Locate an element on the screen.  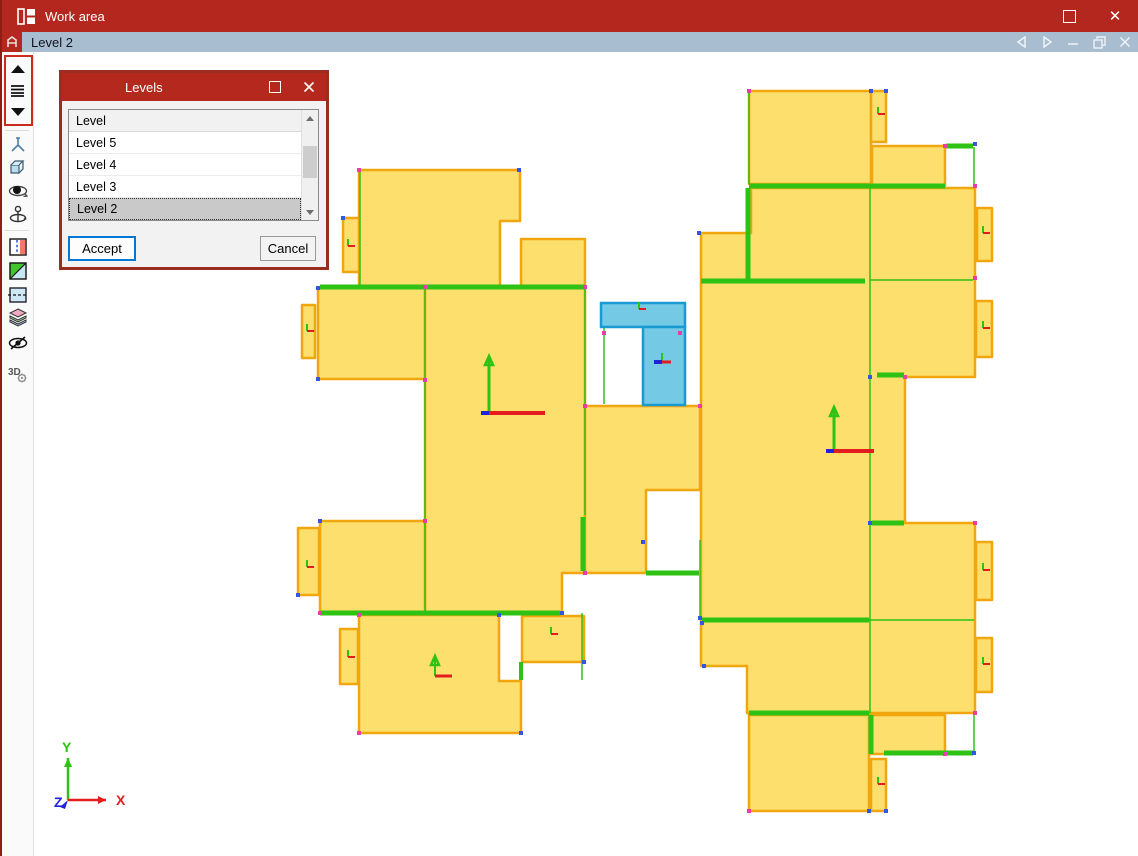
global-axis-y-arrowhead is located at coordinates (68, 762).